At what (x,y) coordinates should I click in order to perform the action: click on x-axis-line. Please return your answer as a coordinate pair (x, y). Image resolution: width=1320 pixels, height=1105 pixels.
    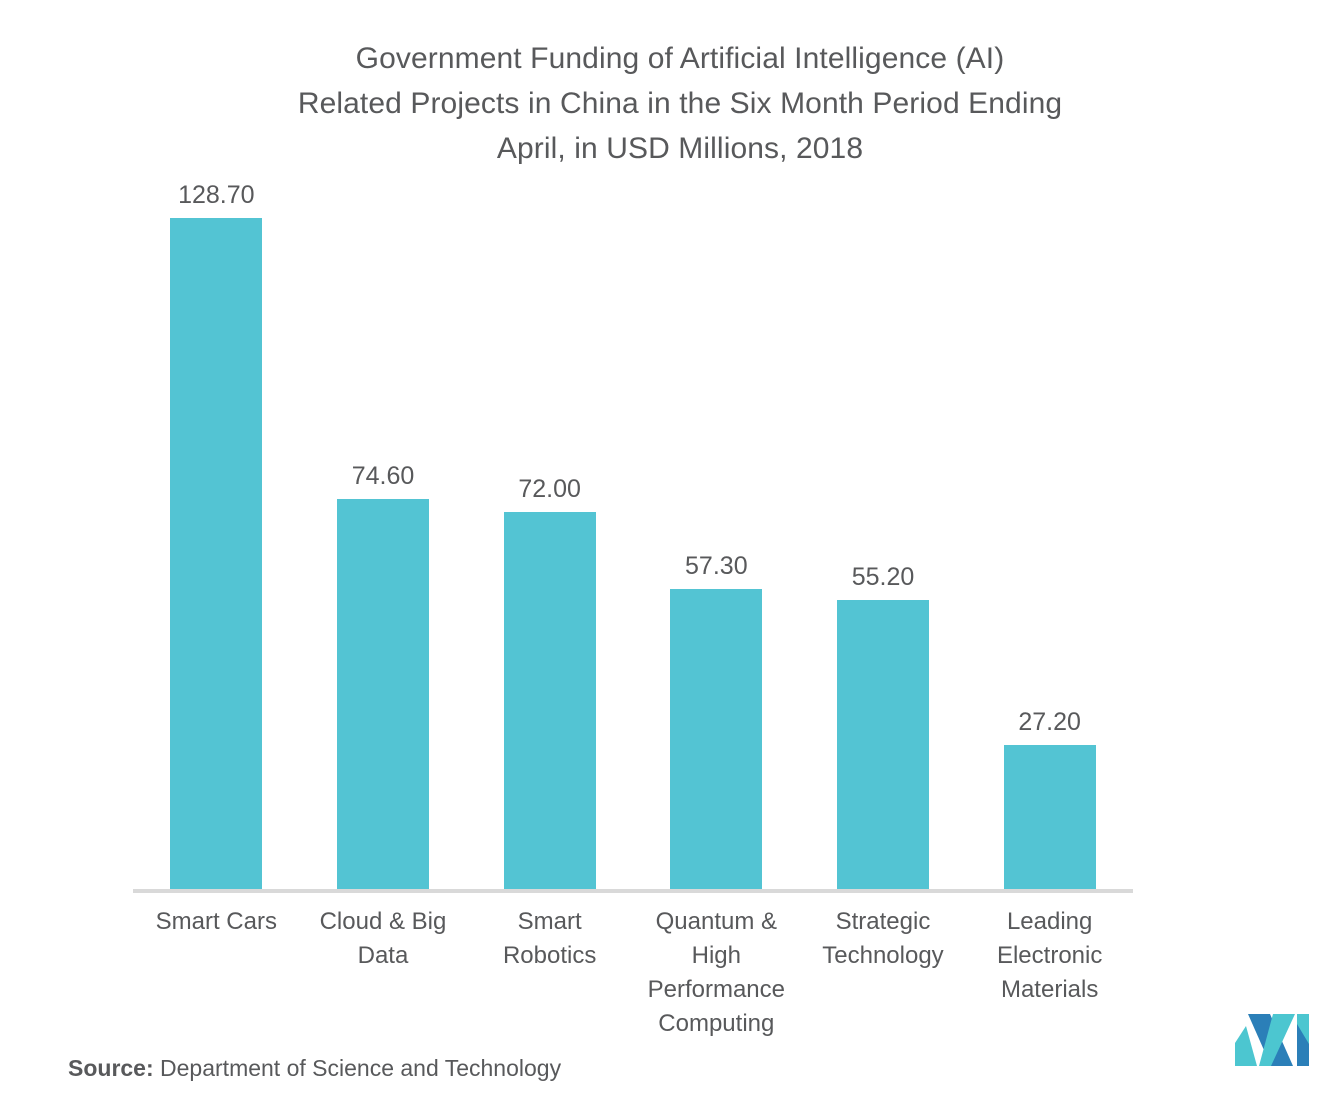
    Looking at the image, I should click on (633, 891).